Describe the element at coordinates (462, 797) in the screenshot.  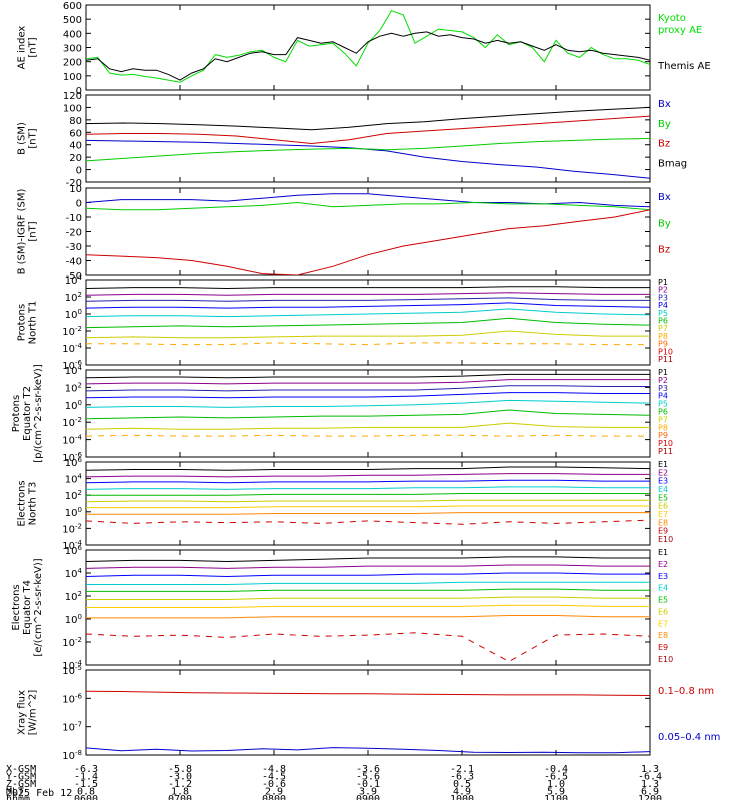
I see `ephemeris-value: 1000` at that location.